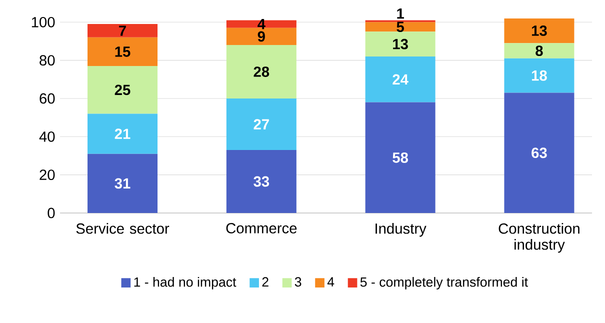 The height and width of the screenshot is (323, 605). Describe the element at coordinates (47, 60) in the screenshot. I see `y-tick-label: 80` at that location.